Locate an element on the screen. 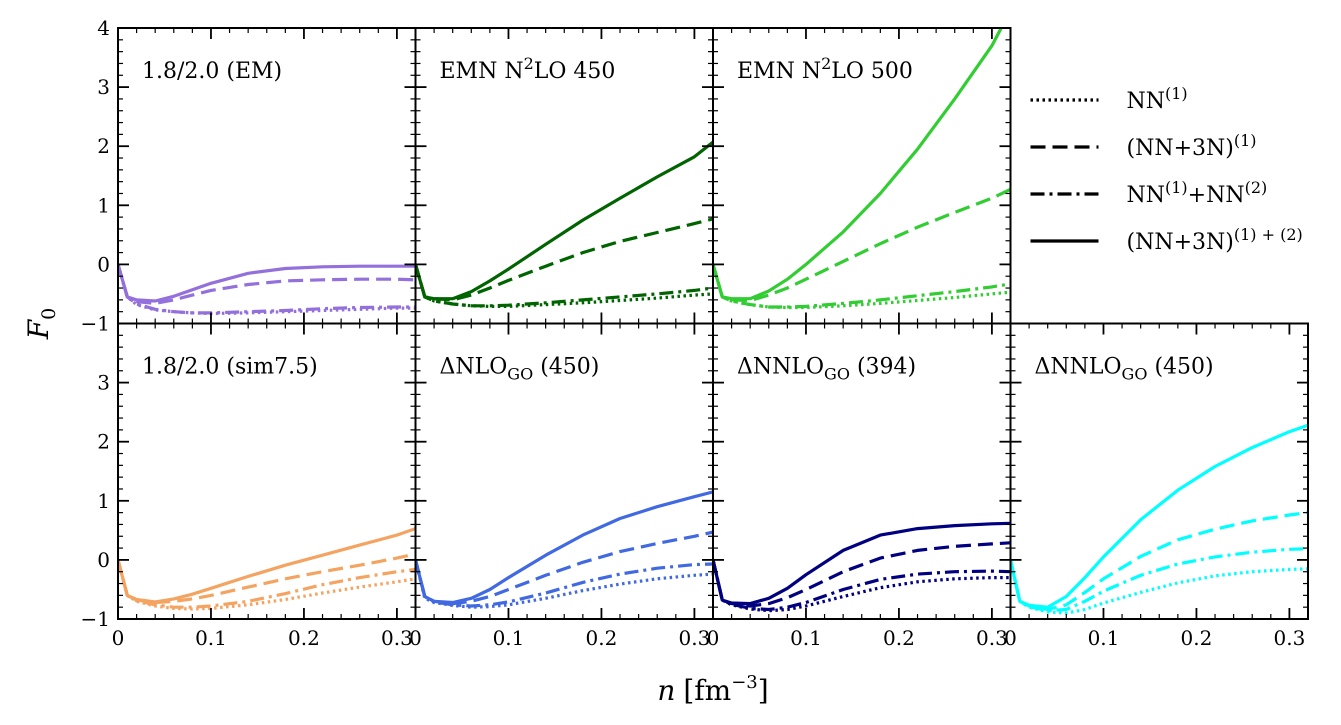 The image size is (1341, 725). panel-title-part: 1.8/2.0 (EM) is located at coordinates (212, 71).